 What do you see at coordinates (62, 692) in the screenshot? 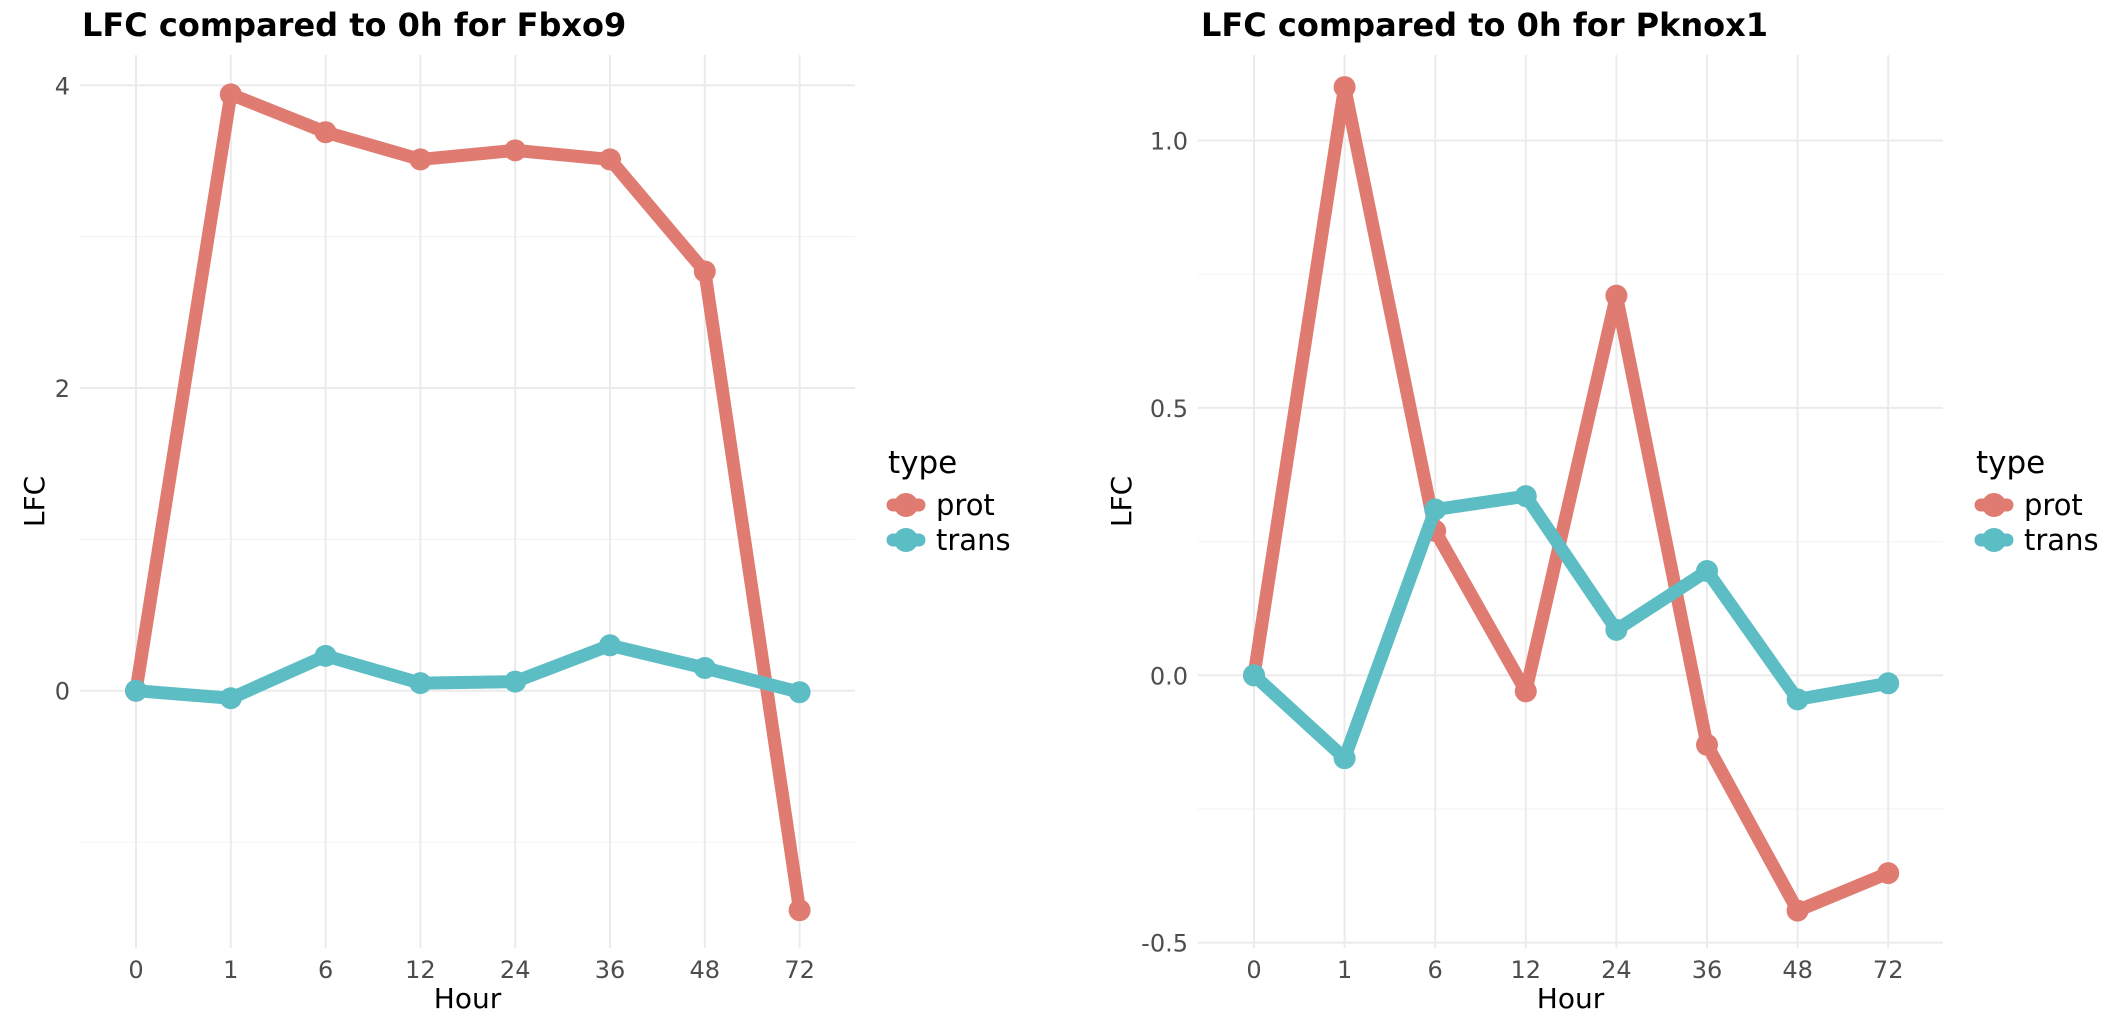
I see `y-tick-label: 0` at bounding box center [62, 692].